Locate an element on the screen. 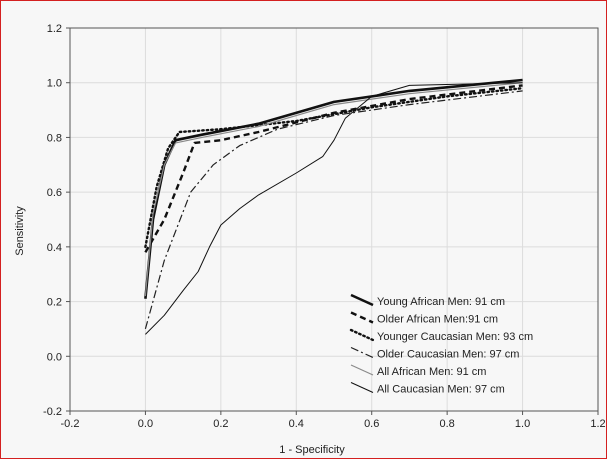 The height and width of the screenshot is (460, 607). x-tick-label: 1.2 is located at coordinates (597, 424).